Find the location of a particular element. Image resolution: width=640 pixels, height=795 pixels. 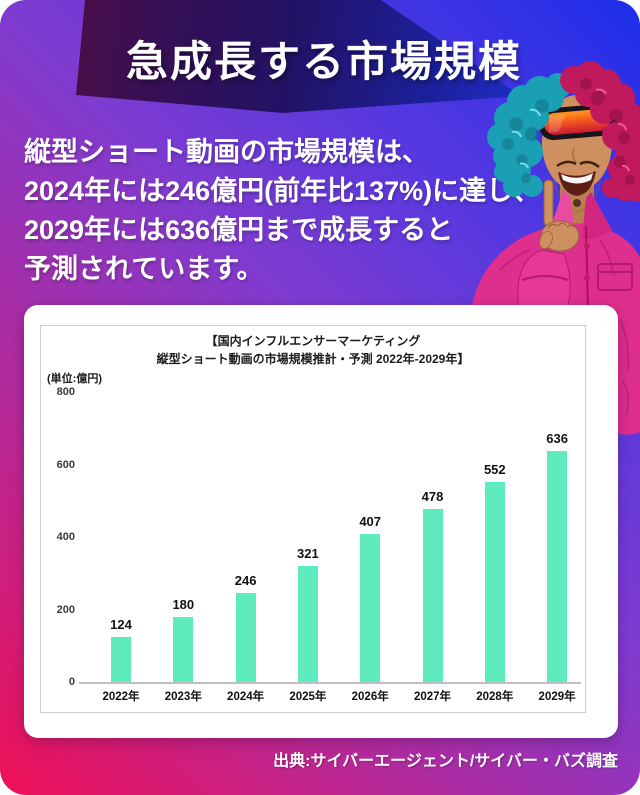

person-hair-right is located at coordinates (600, 131).